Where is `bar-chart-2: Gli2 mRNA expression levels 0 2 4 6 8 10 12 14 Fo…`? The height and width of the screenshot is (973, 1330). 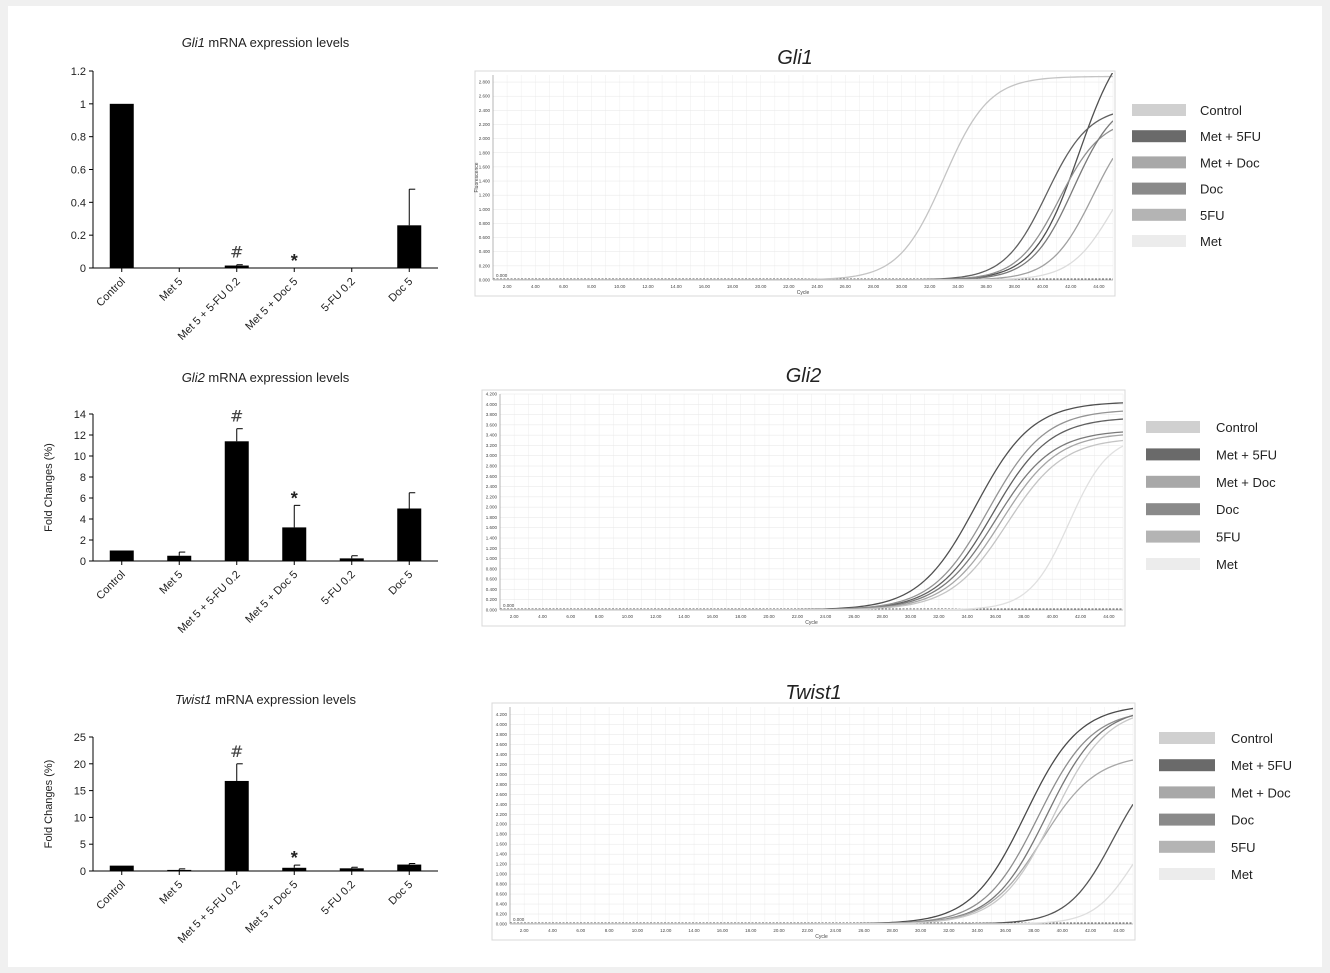
bar-chart-2: Gli2 mRNA expression levels 0 2 4 6 8 10 12 14 Fo… is located at coordinates (240, 503).